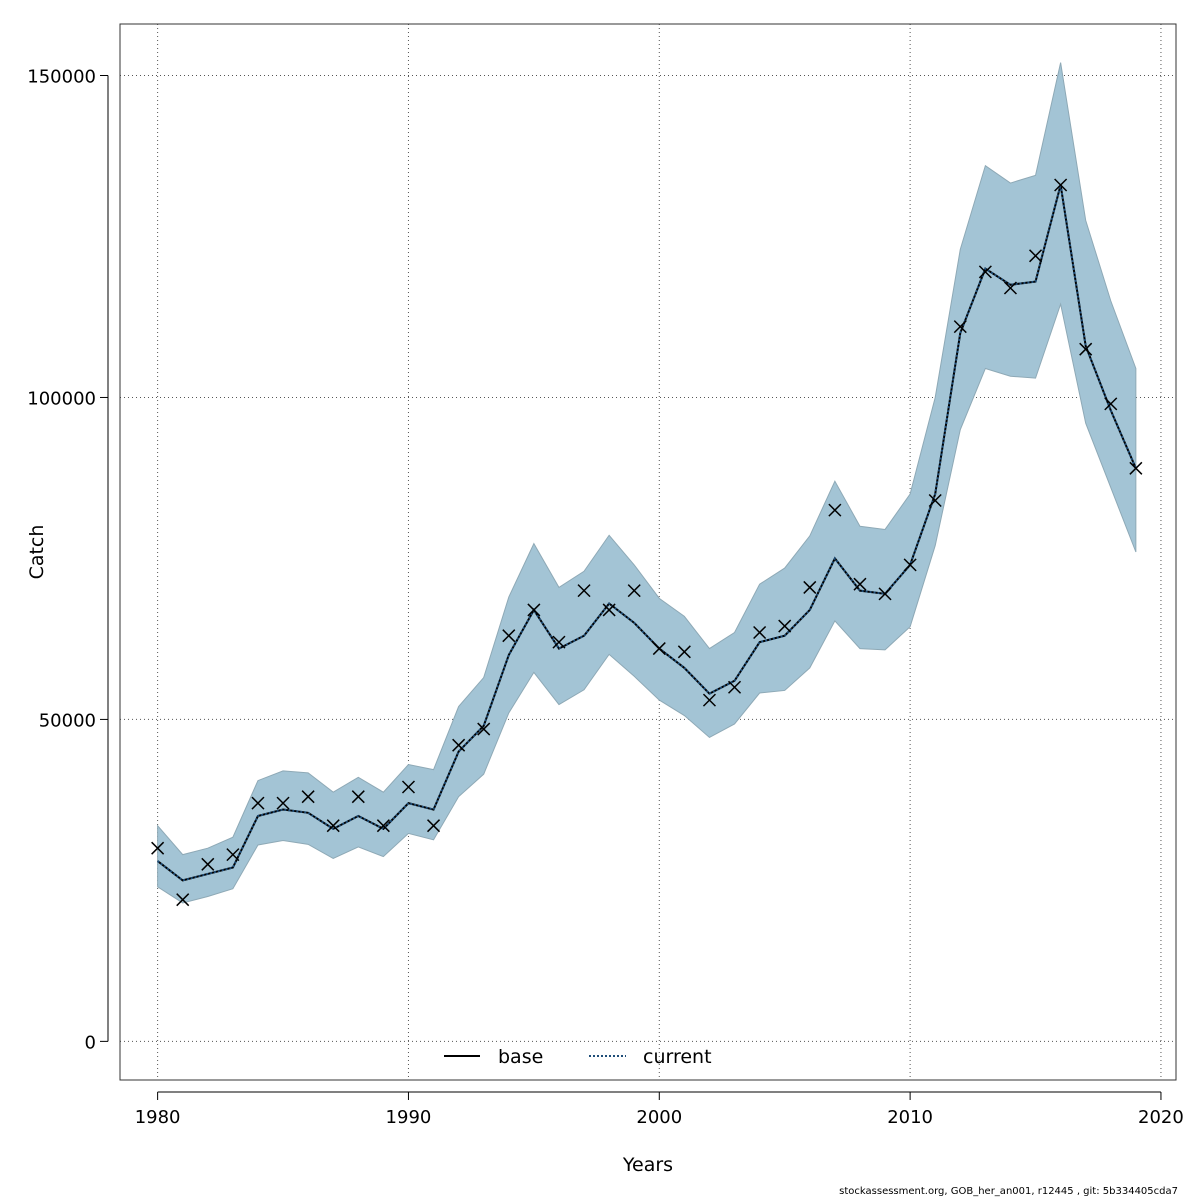  I want to click on observed-point-2003, so click(735, 687).